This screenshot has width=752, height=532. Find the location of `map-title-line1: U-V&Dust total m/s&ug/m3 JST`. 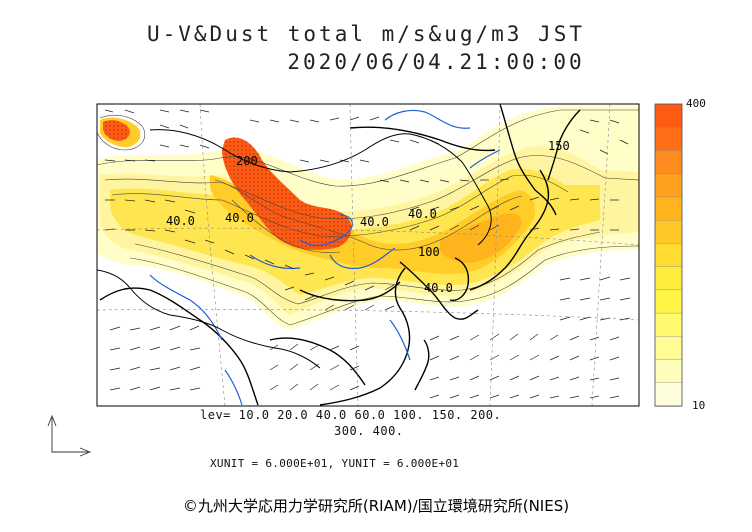

map-title-line1: U-V&Dust total m/s&ug/m3 JST is located at coordinates (365, 34).